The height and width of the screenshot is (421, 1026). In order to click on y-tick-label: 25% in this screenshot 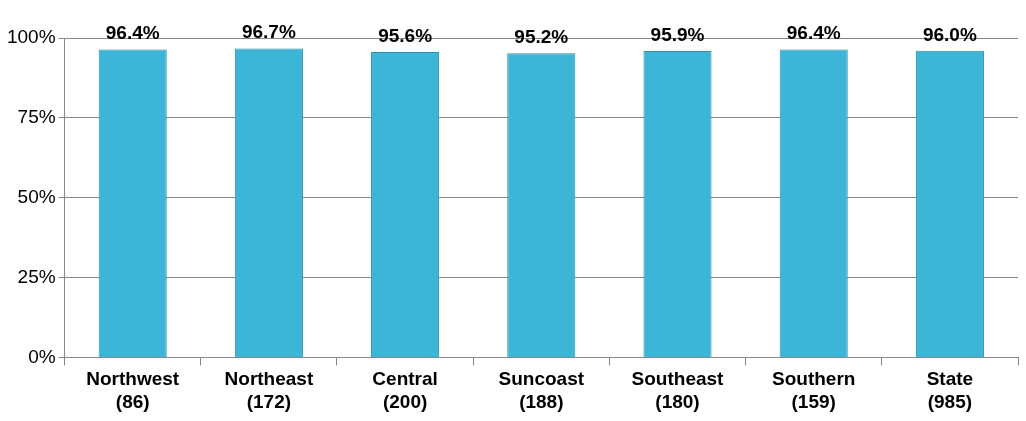, I will do `click(36, 276)`.